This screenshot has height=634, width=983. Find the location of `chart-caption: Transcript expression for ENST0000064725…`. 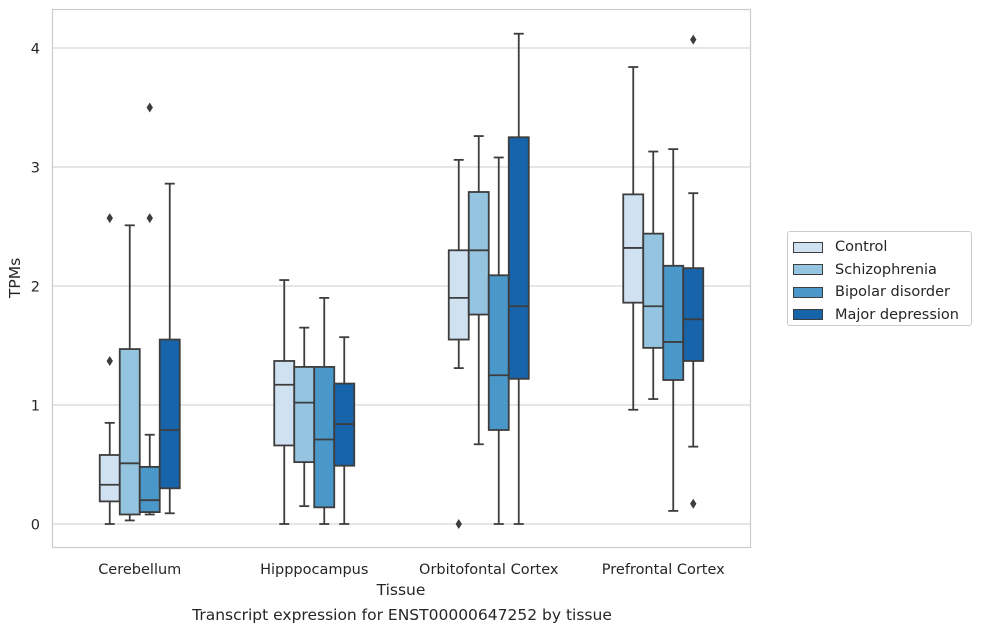

chart-caption: Transcript expression for ENST0000064725… is located at coordinates (402, 615).